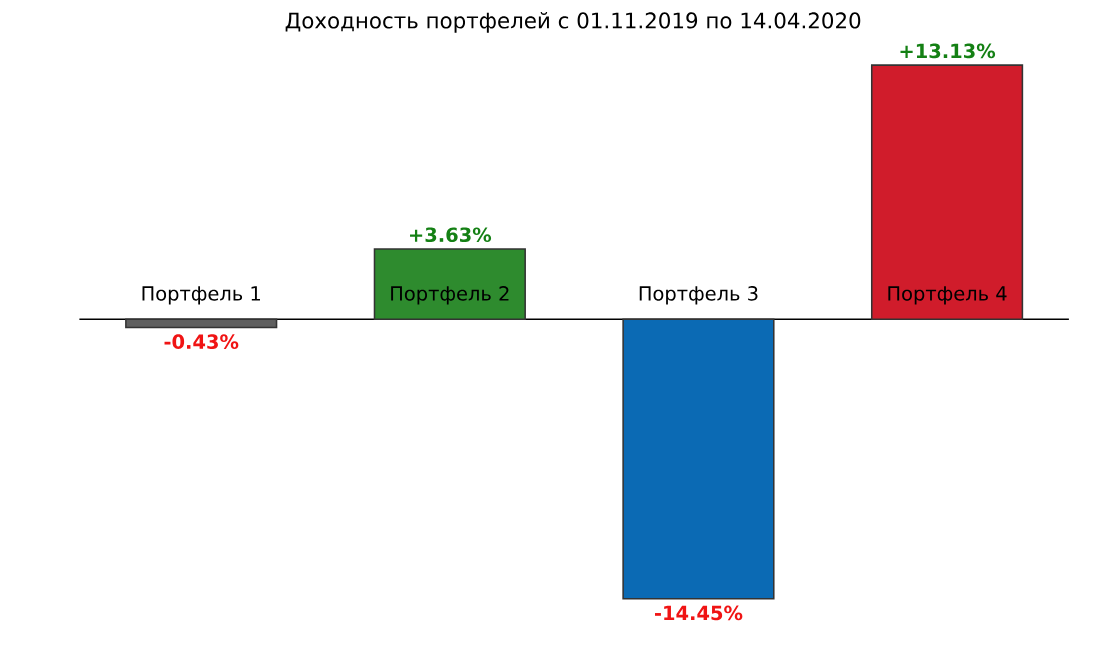 The width and height of the screenshot is (1099, 650). Describe the element at coordinates (698, 613) in the screenshot. I see `data-label: -14.45%` at that location.